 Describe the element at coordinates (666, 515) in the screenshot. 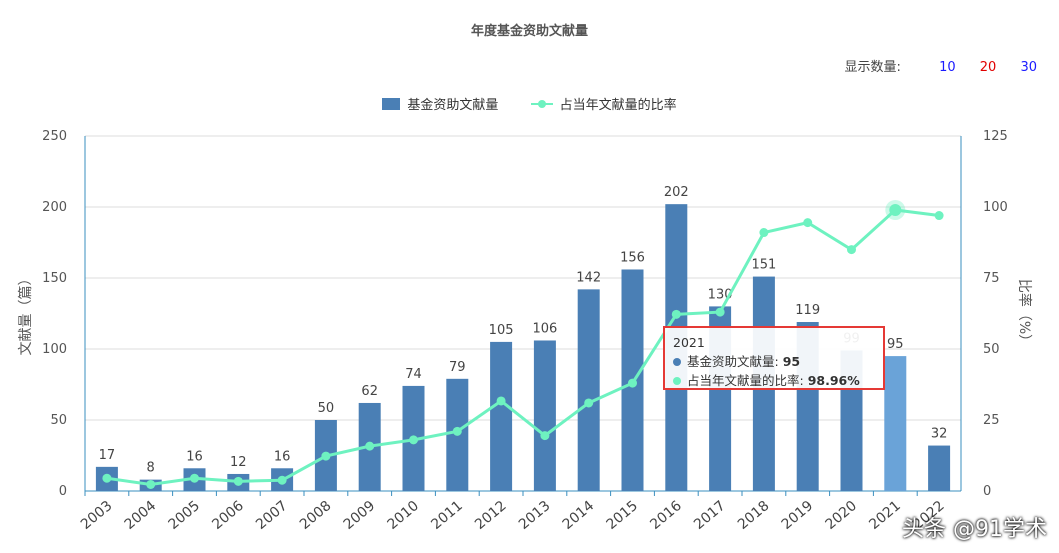

I see `x-tick-label: 2016` at that location.